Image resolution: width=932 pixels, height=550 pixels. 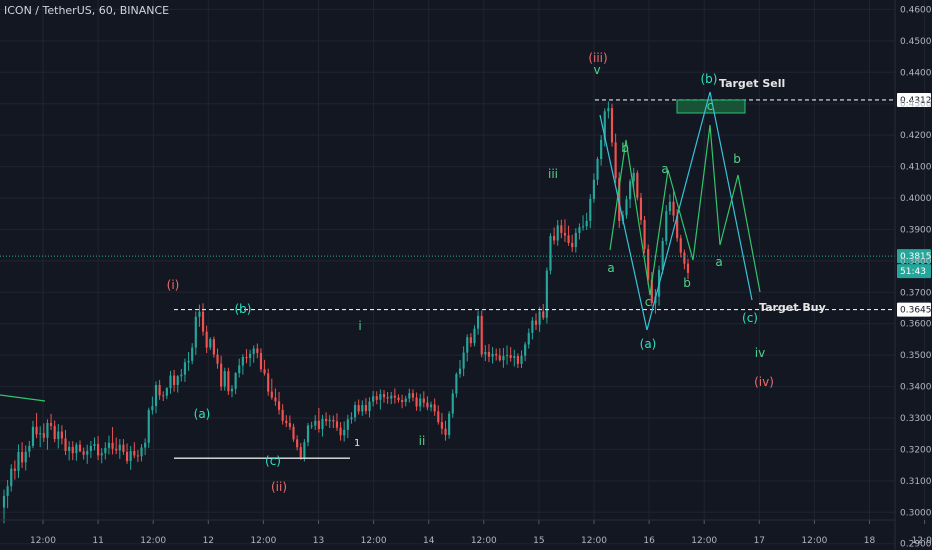 What do you see at coordinates (318, 541) in the screenshot?
I see `x-tick-label: 13` at bounding box center [318, 541].